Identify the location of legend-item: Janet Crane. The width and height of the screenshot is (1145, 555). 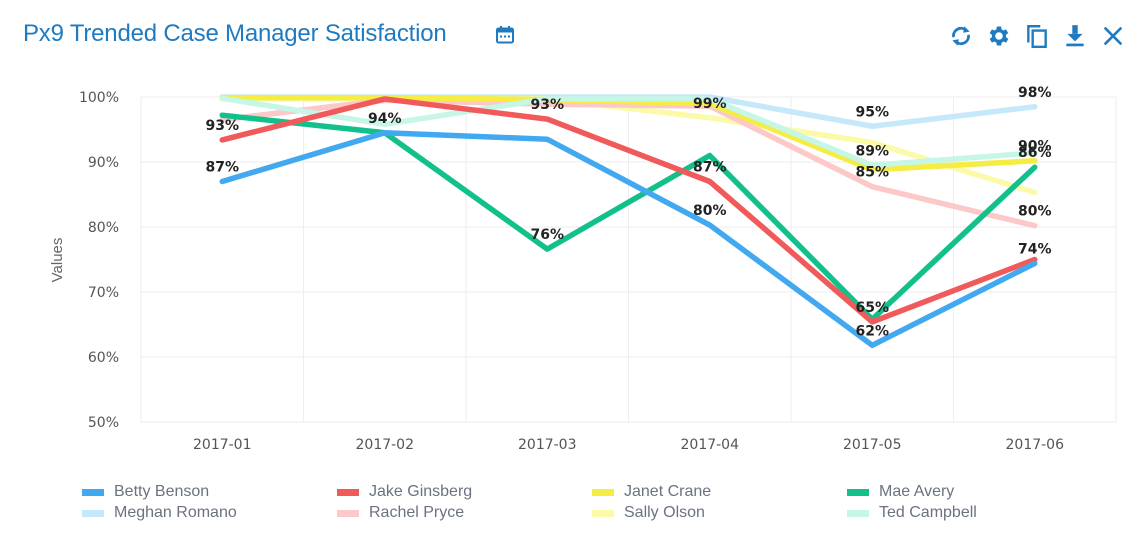
(719, 492).